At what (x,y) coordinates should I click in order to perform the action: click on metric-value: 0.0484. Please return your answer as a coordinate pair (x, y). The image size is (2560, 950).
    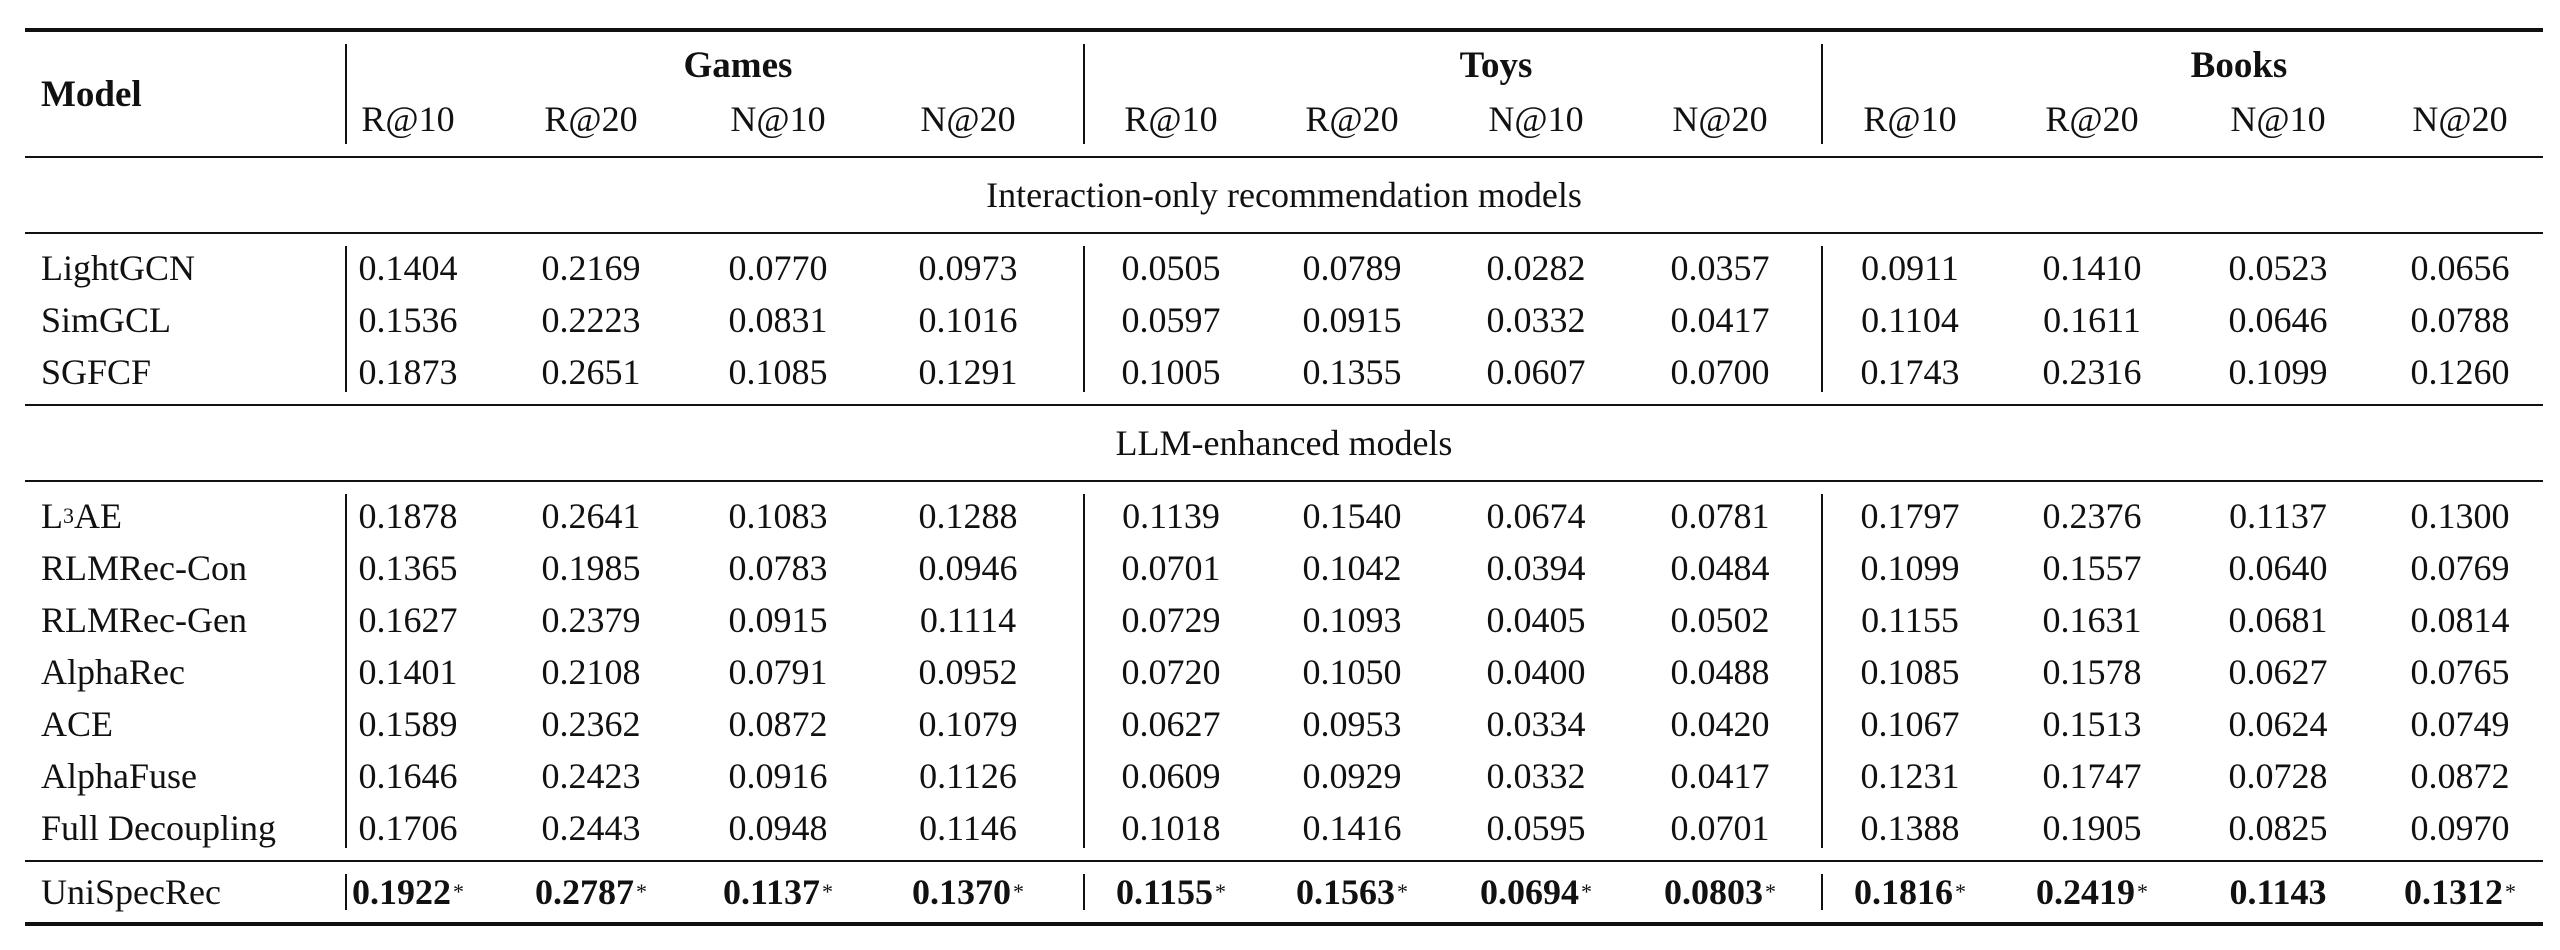
    Looking at the image, I should click on (1720, 568).